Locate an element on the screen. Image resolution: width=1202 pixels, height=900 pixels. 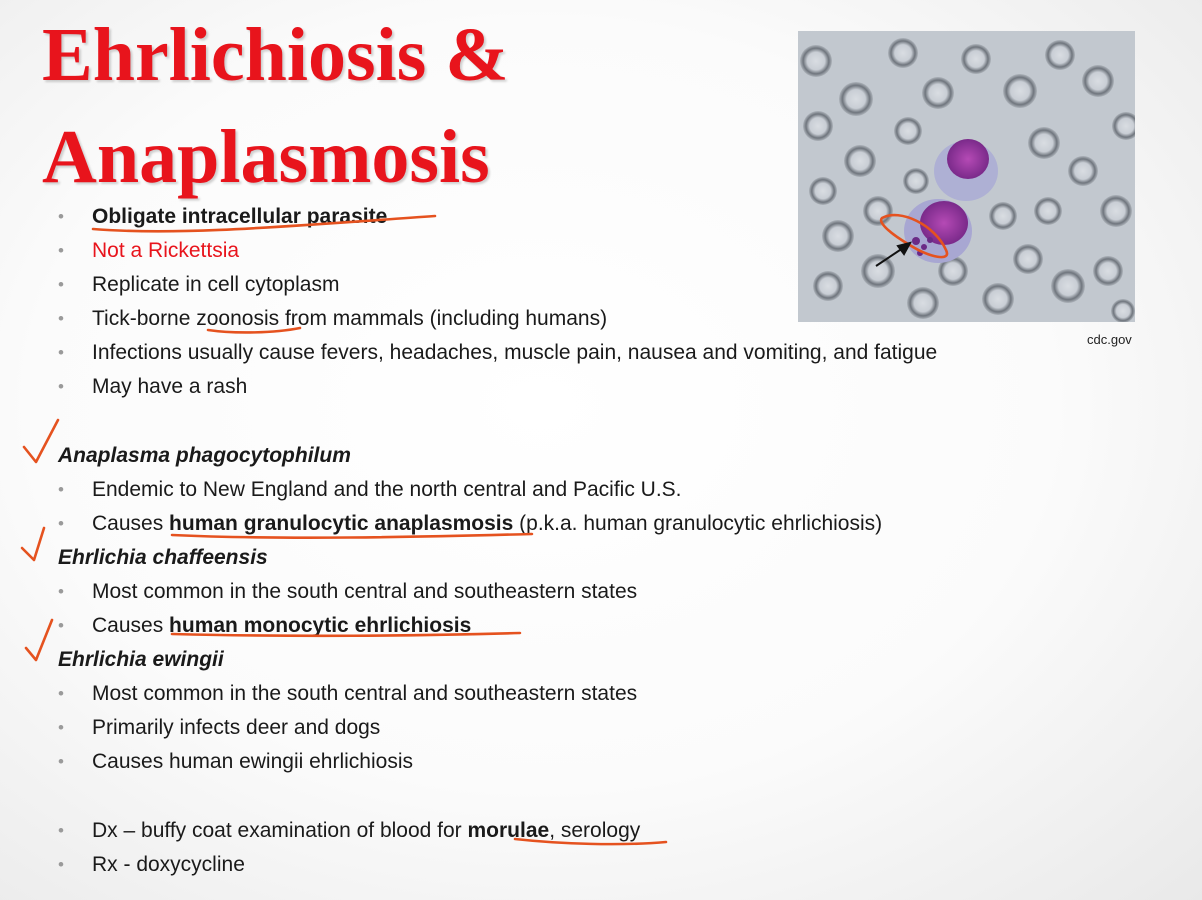
text-segment: Dx – buffy coat examination of blood for is located at coordinates (280, 830).